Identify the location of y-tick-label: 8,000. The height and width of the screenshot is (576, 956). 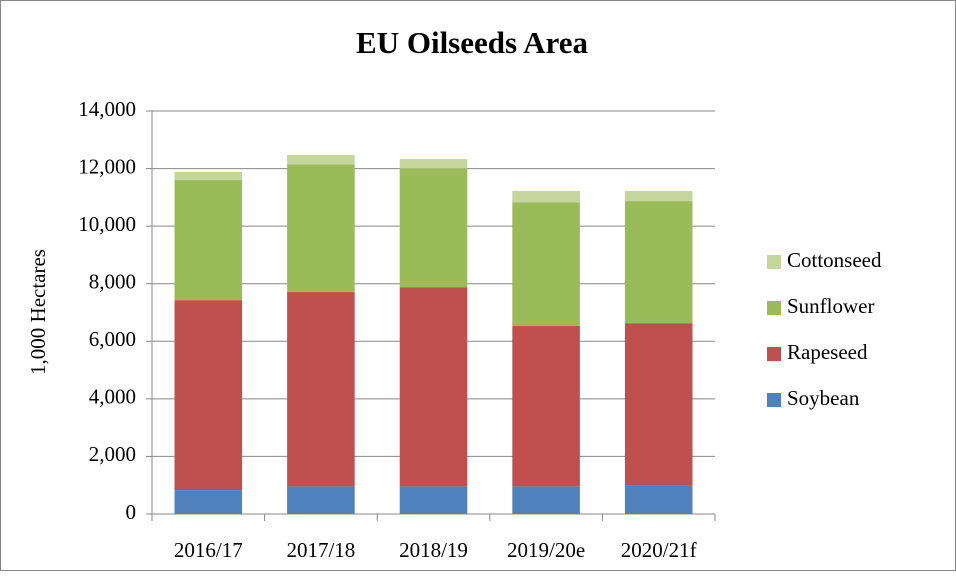
(112, 282).